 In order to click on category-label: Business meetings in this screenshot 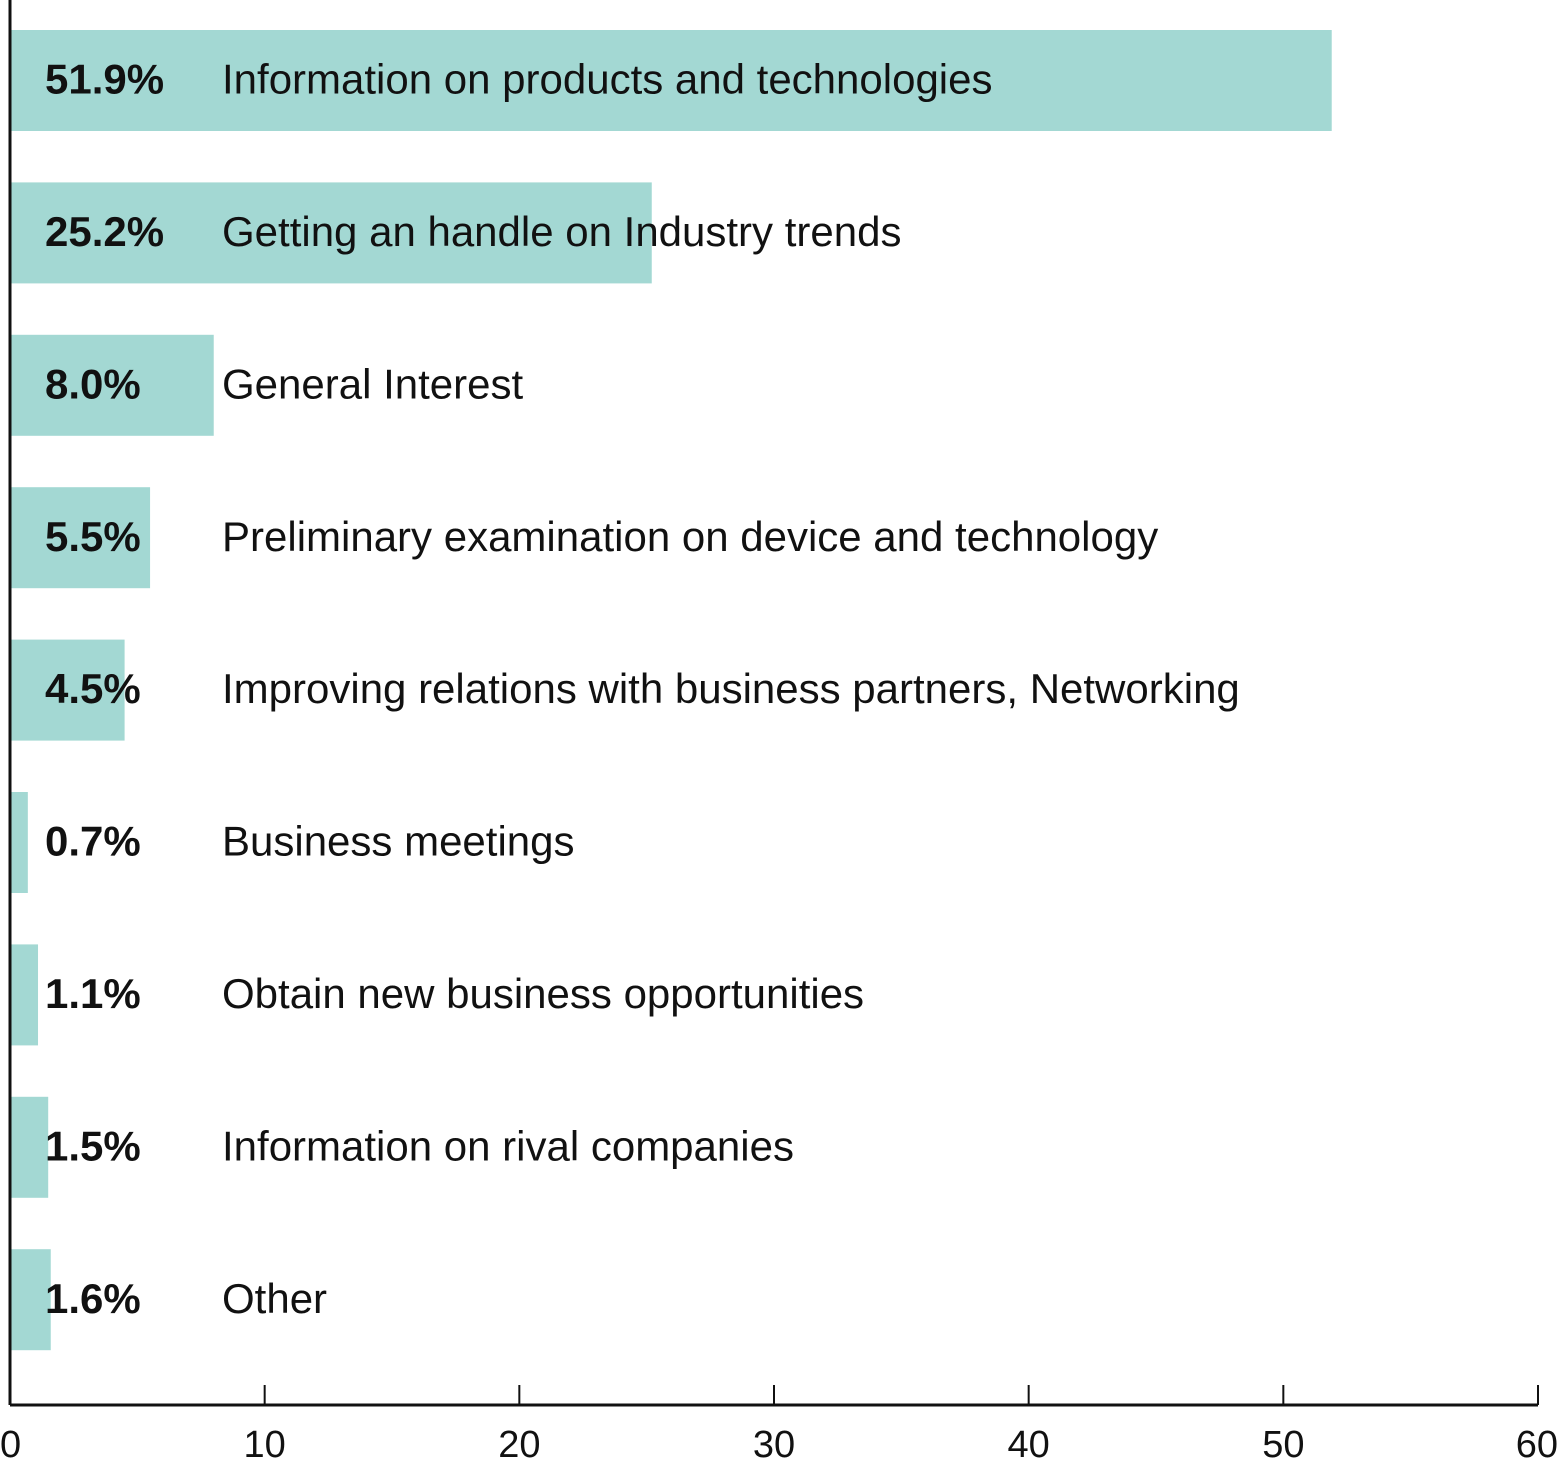, I will do `click(398, 841)`.